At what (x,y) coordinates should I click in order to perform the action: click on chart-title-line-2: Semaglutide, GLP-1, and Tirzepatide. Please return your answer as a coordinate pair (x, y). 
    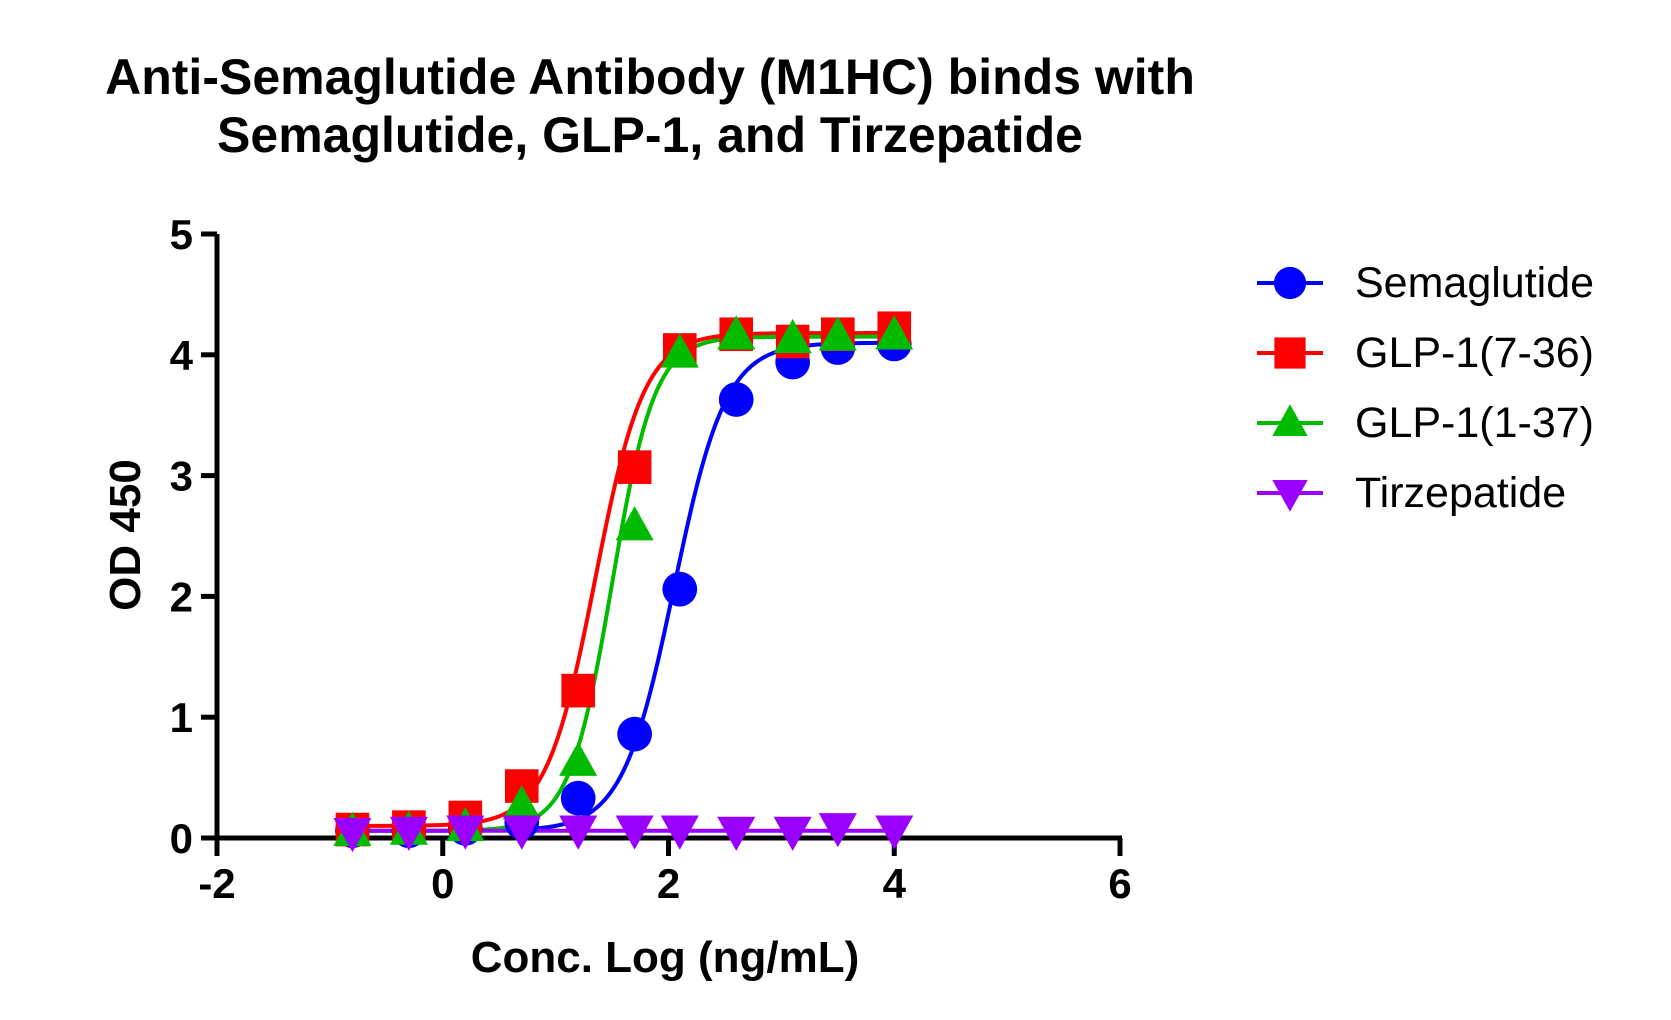
    Looking at the image, I should click on (650, 135).